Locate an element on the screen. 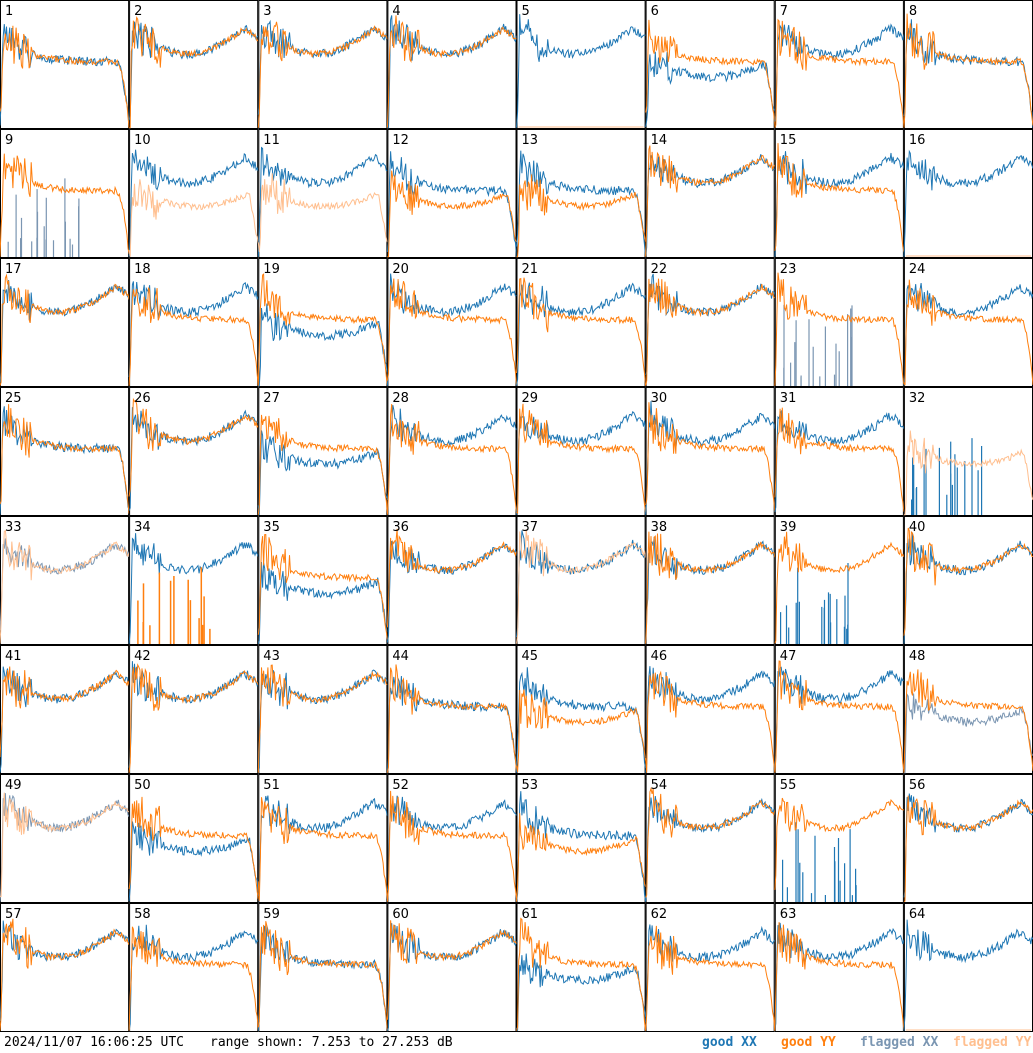 The image size is (1033, 1053). panel-45: 45 is located at coordinates (581, 709).